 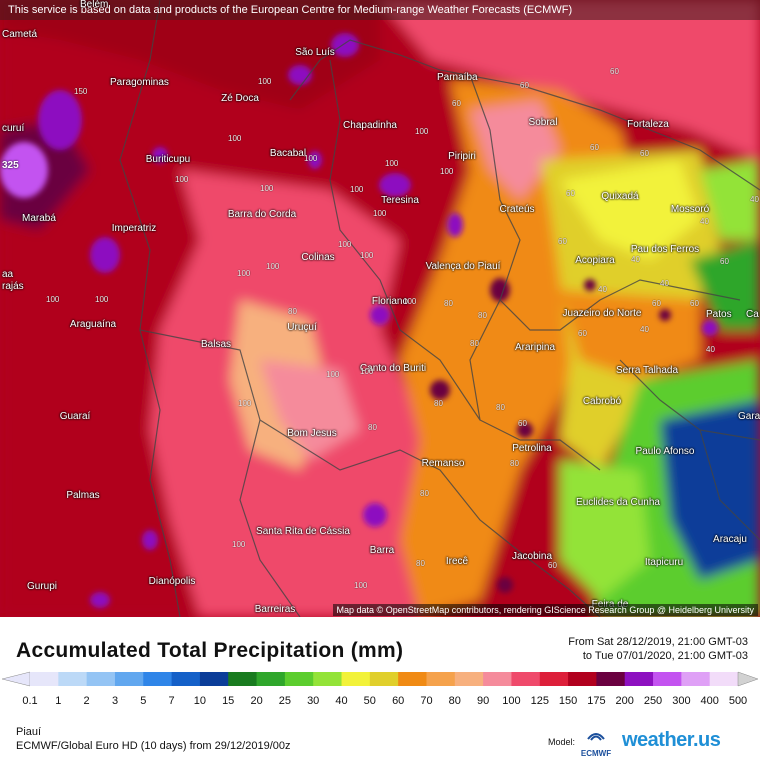 I want to click on colorbar-tick-label: 10, so click(x=200, y=701).